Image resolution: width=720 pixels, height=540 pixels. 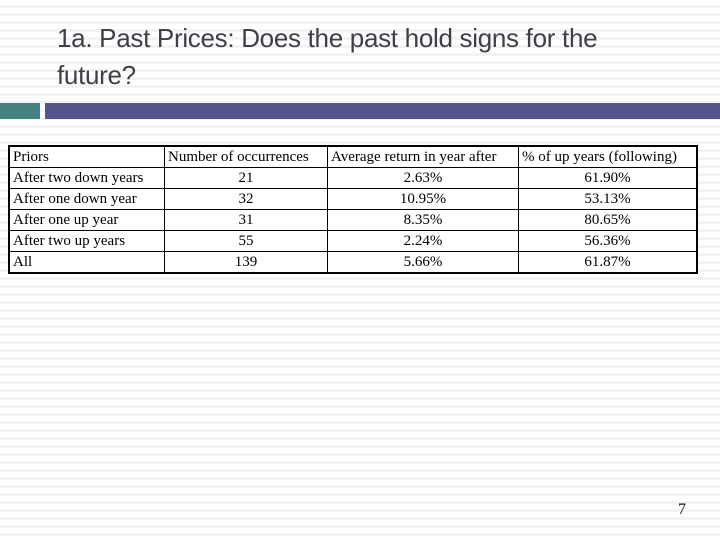 I want to click on column-header-avg-return: Average return in year after, so click(x=423, y=156).